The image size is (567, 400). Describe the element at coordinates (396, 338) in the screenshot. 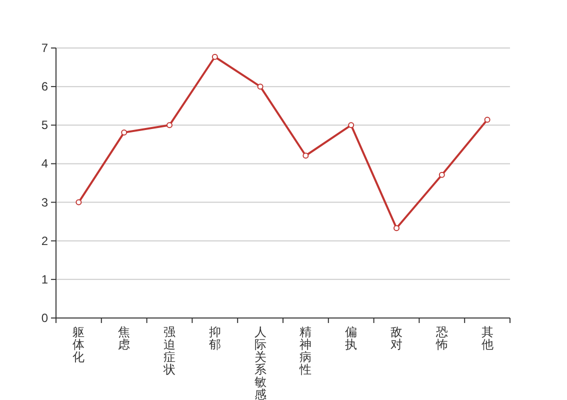

I see `x-tick-label: 敌对` at that location.